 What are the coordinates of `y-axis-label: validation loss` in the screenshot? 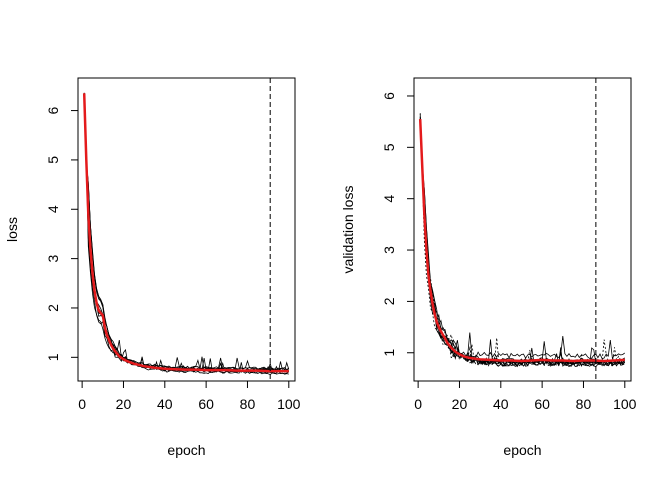 It's located at (348, 230).